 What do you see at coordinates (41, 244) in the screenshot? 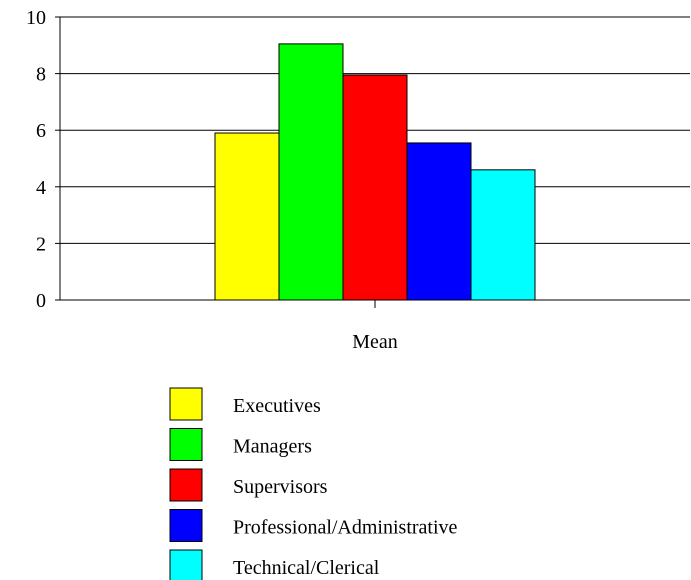
I see `y-tick-label: 2` at bounding box center [41, 244].